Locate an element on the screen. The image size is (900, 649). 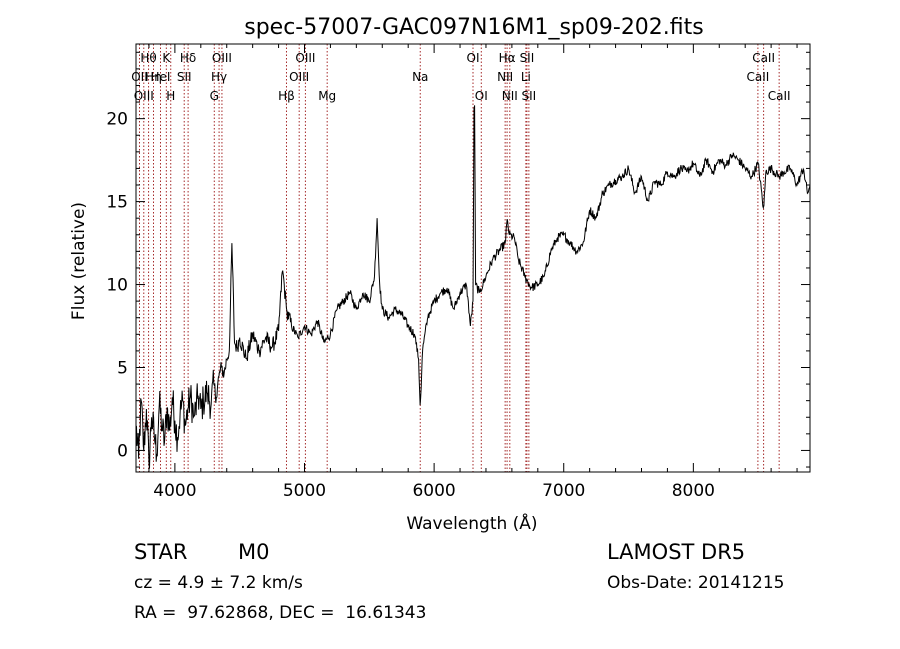
spectral-line-label: Hη is located at coordinates (153, 77).